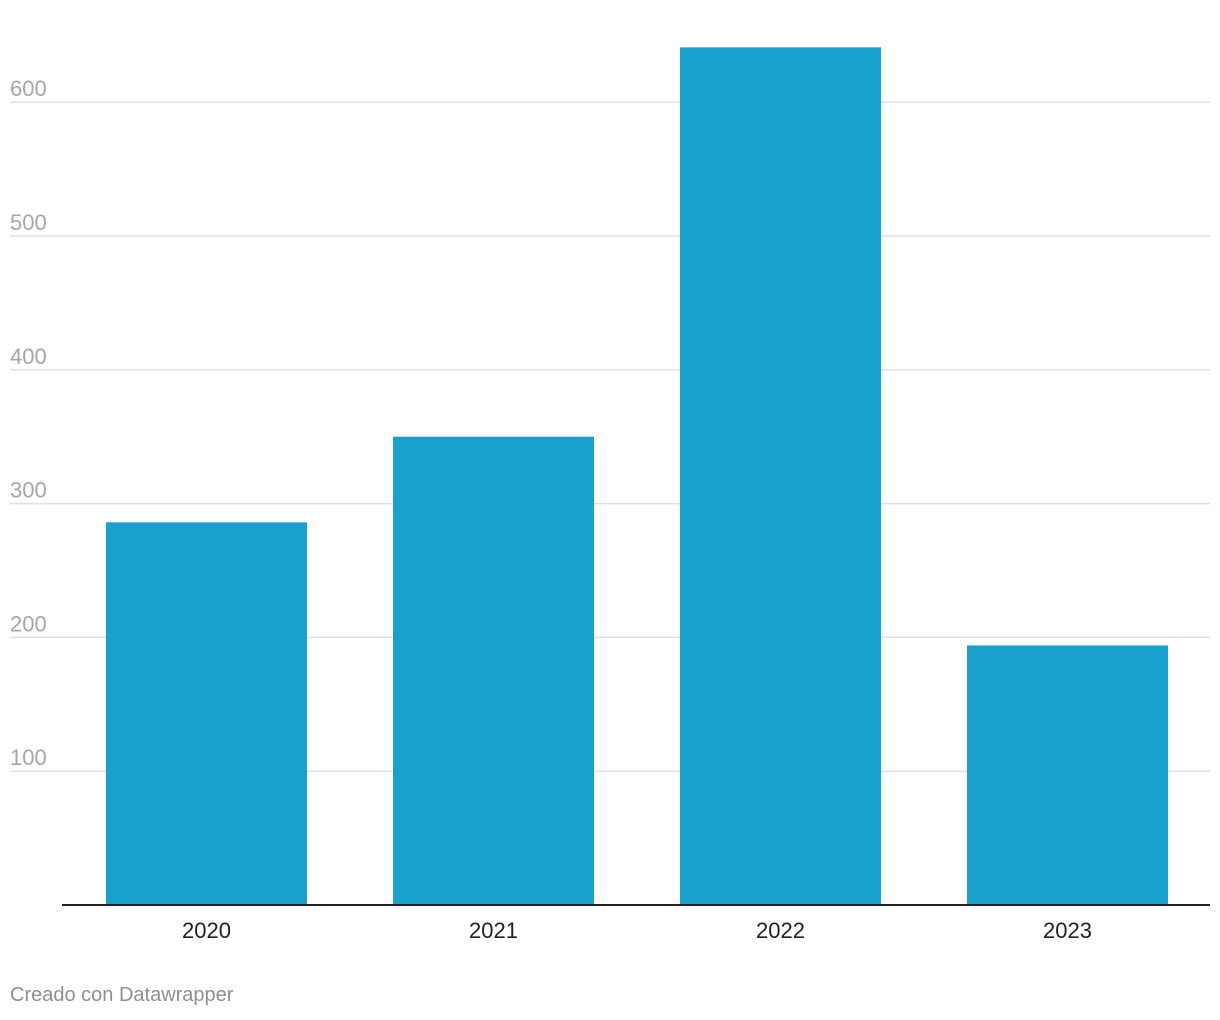 The image size is (1220, 1020). Describe the element at coordinates (28, 490) in the screenshot. I see `y-tick-label: 300` at that location.